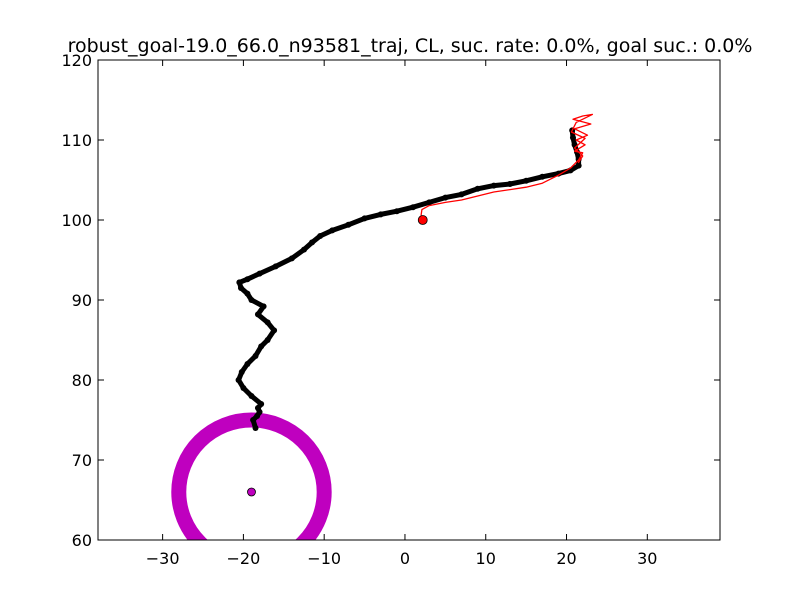  I want to click on y-tick-label: 110, so click(76, 140).